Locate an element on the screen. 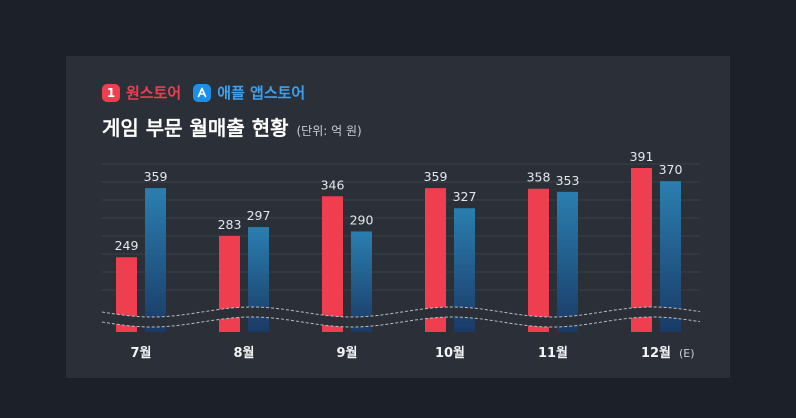 This screenshot has height=418, width=796. data-label-onestore: 358 is located at coordinates (539, 177).